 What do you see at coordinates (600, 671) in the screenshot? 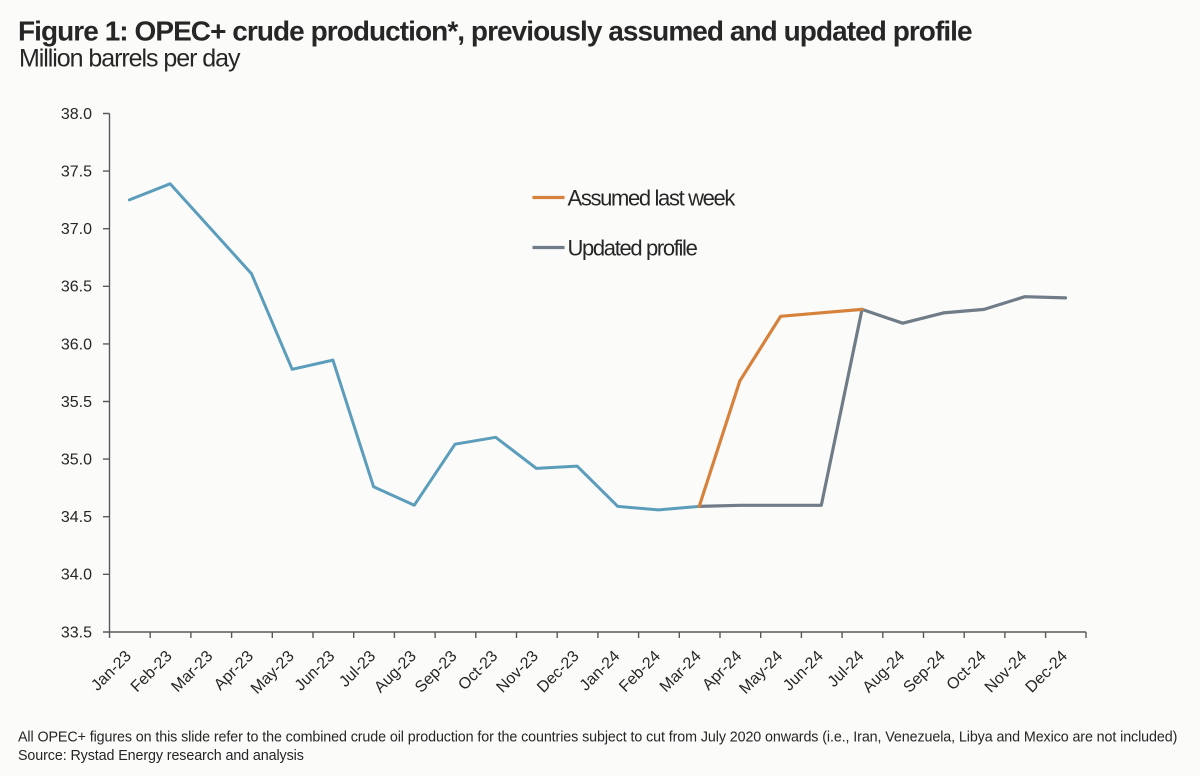
I see `svg-text: Jan-24` at bounding box center [600, 671].